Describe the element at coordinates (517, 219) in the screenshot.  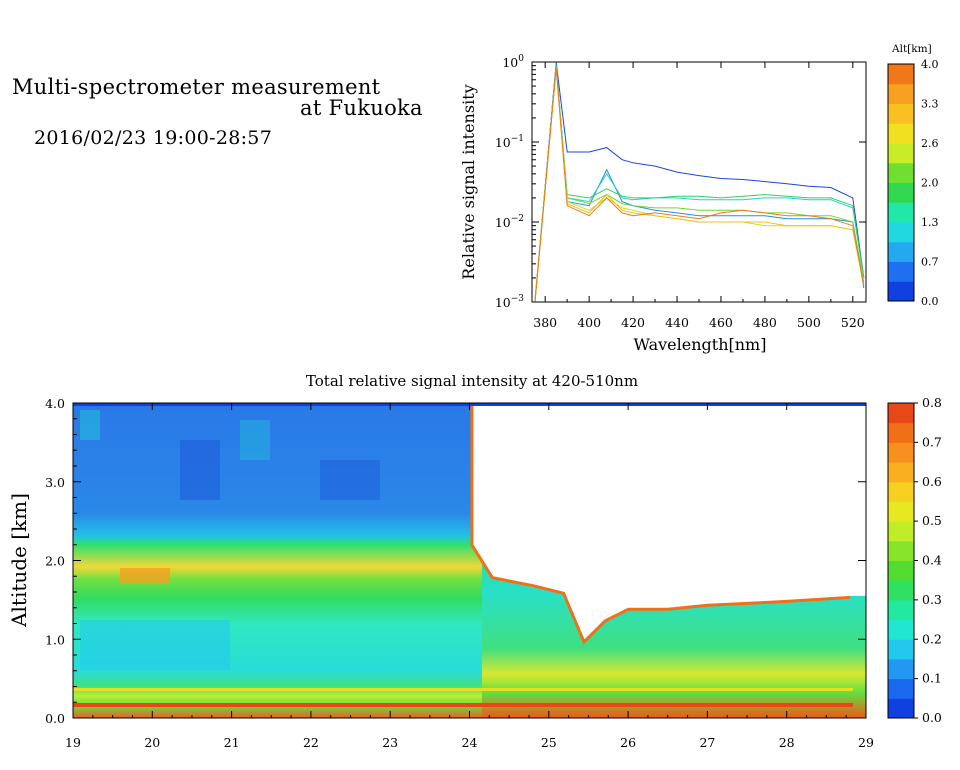
I see `spectrum-y-tick-exp: −2` at that location.